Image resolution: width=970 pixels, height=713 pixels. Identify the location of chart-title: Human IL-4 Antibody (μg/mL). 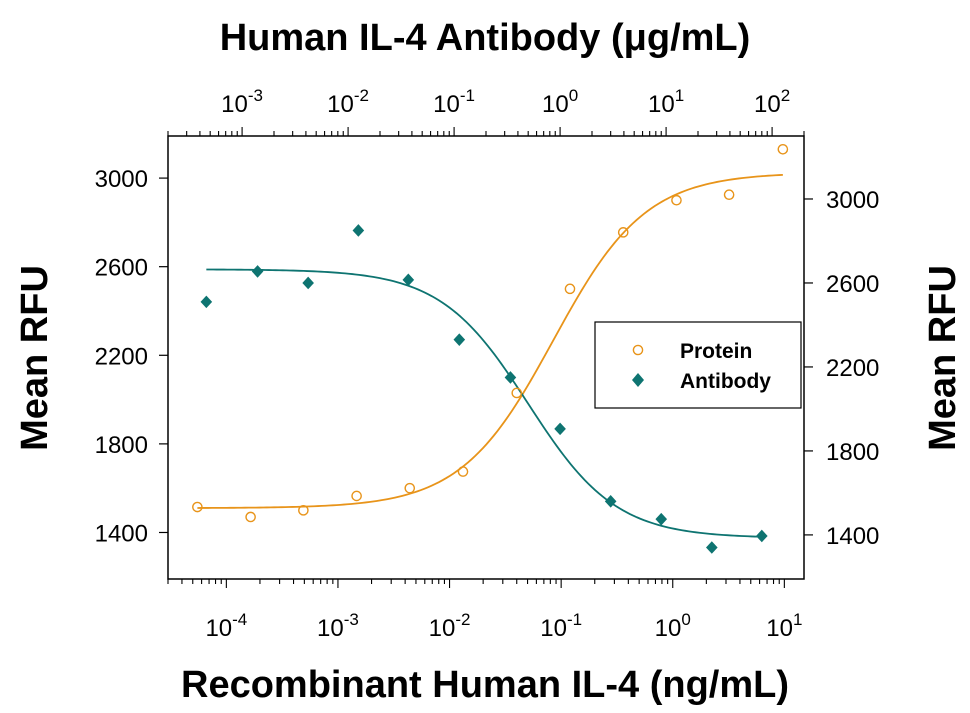
(485, 38).